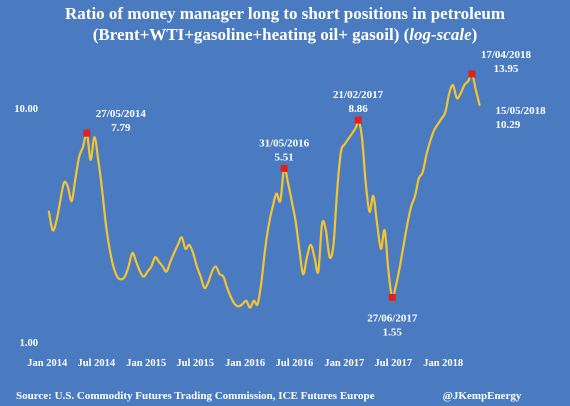  What do you see at coordinates (26, 109) in the screenshot?
I see `y-tick-label: 10.00` at bounding box center [26, 109].